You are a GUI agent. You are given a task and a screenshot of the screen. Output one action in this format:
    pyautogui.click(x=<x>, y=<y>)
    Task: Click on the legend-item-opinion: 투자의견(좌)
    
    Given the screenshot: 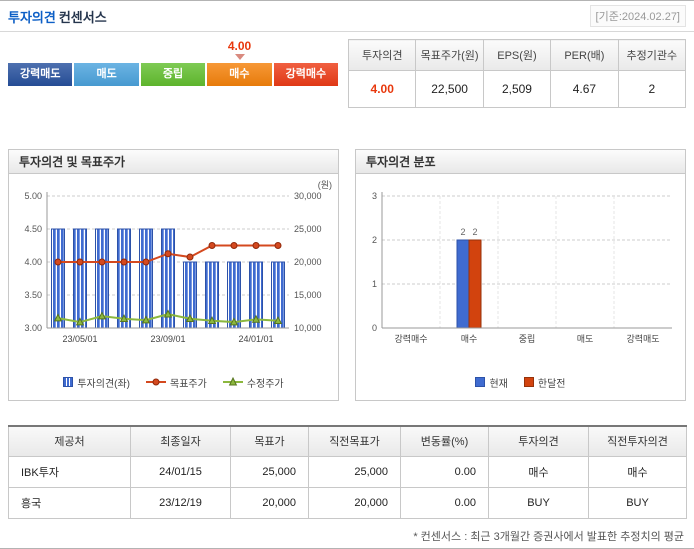 What is the action you would take?
    pyautogui.click(x=96, y=382)
    